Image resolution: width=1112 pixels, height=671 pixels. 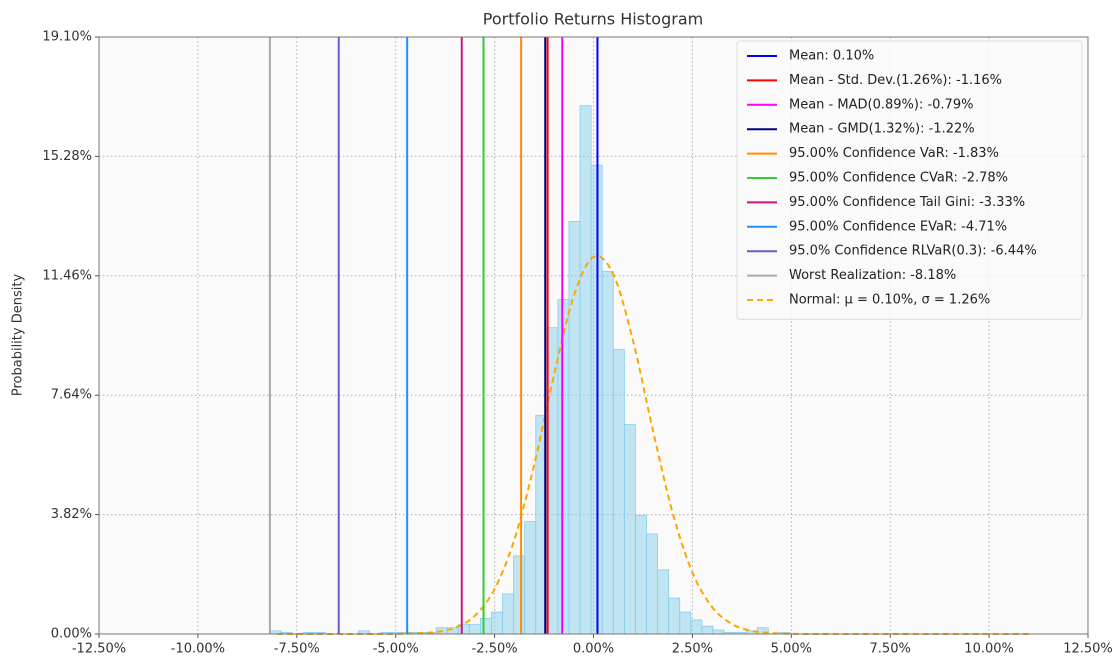 I want to click on x-tick-label: 2.50%, so click(x=692, y=649).